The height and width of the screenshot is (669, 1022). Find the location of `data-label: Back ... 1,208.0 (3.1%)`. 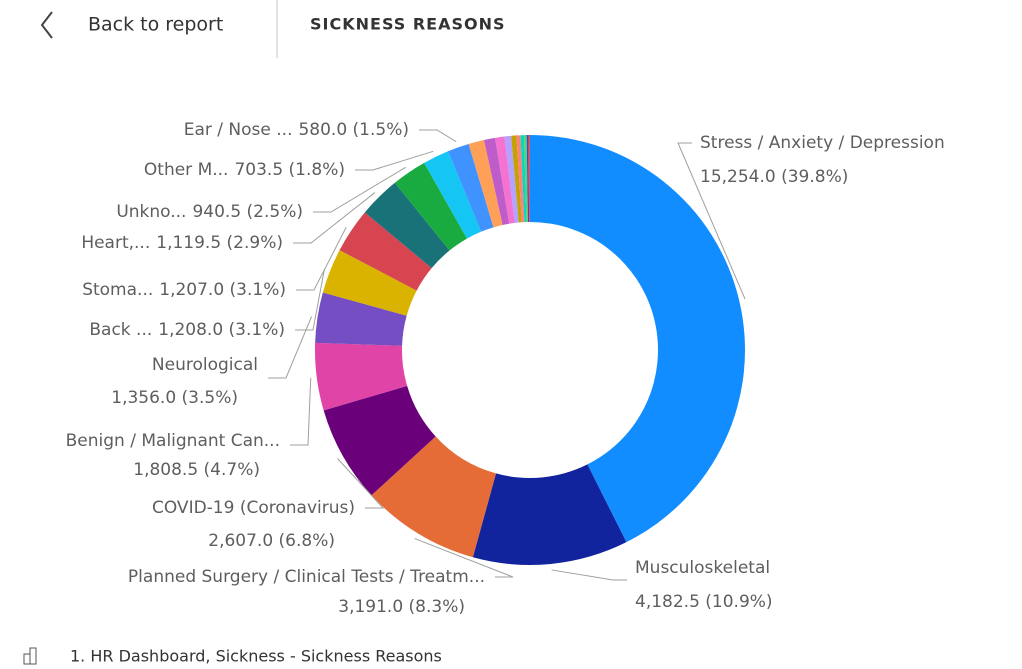

data-label: Back ... 1,208.0 (3.1%) is located at coordinates (187, 330).